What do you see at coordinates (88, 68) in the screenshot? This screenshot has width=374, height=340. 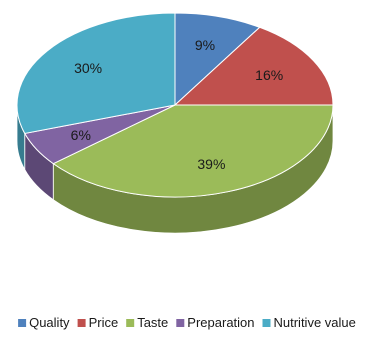 I see `slice-label-nutritive-value: 30%` at bounding box center [88, 68].